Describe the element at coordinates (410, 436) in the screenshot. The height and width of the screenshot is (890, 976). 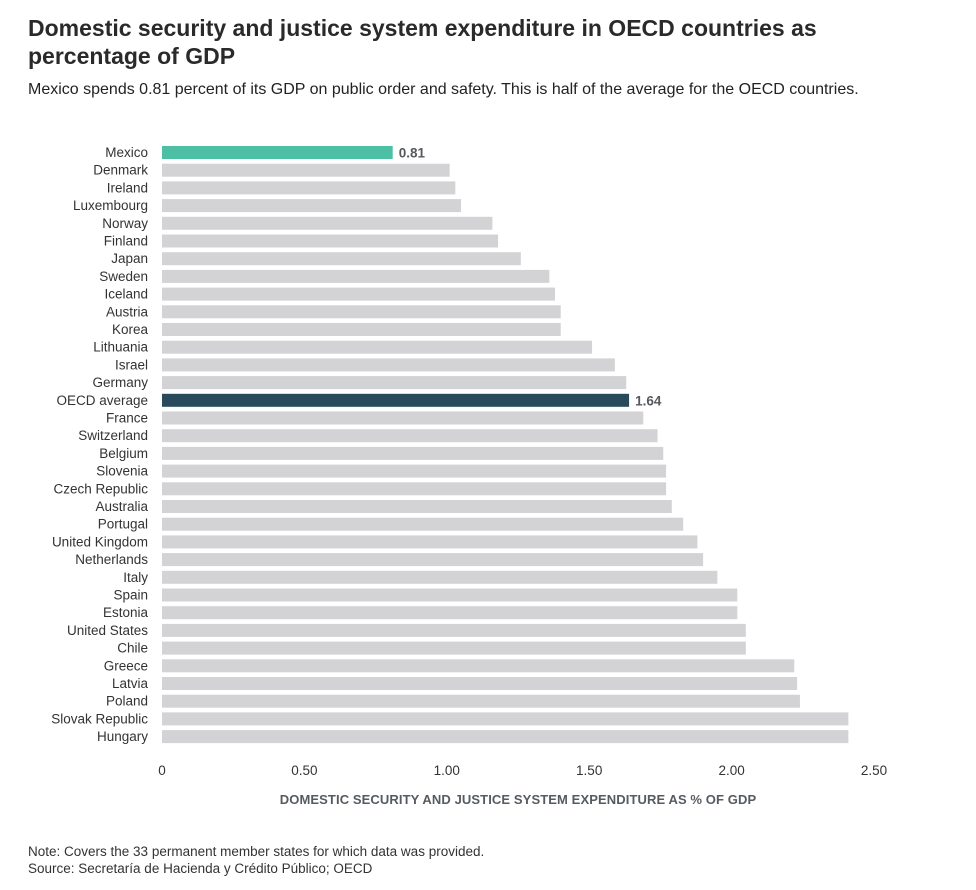
I see `bar-switzerland` at that location.